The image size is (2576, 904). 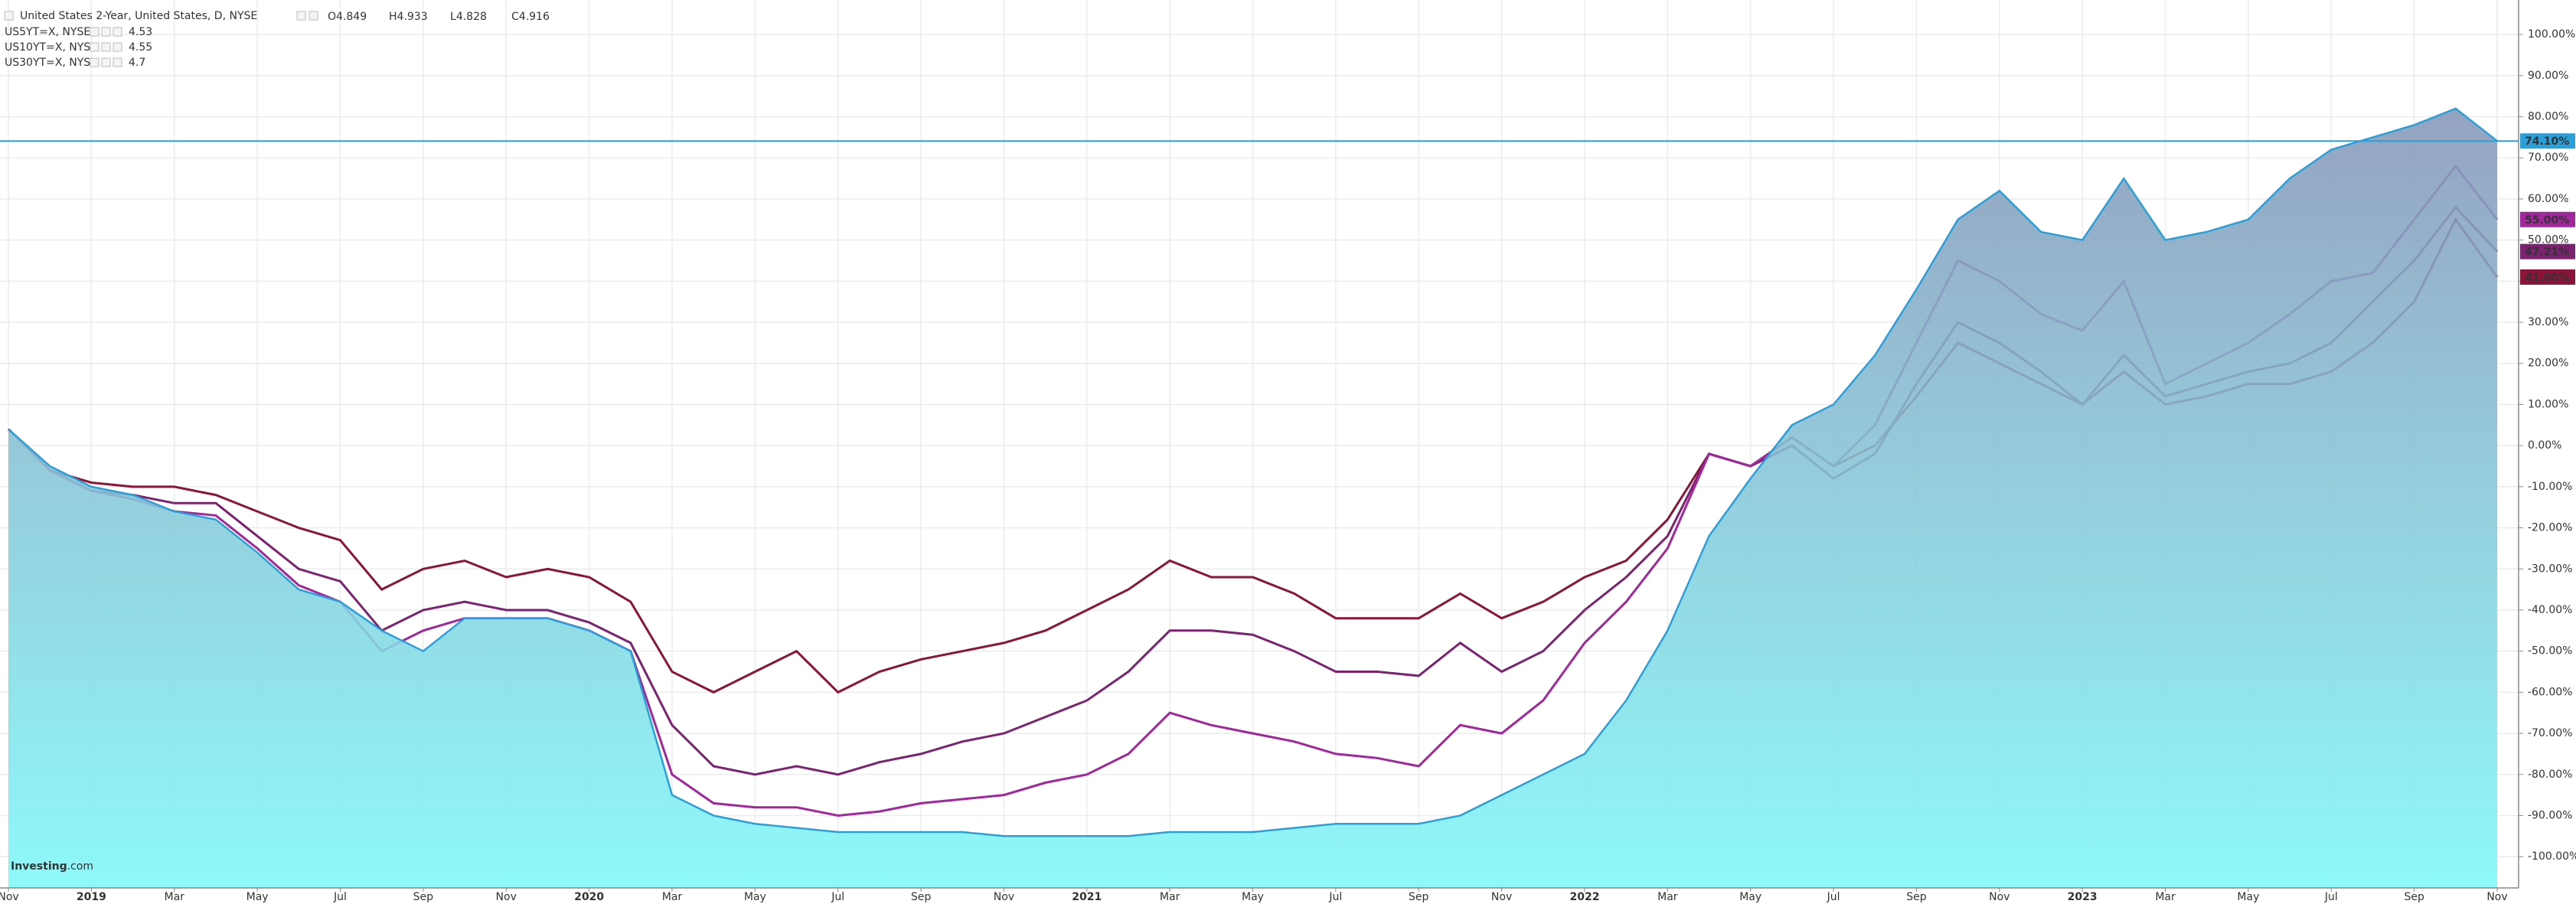 What do you see at coordinates (51, 47) in the screenshot?
I see `legend-entry: US10YT=X, NYSE` at bounding box center [51, 47].